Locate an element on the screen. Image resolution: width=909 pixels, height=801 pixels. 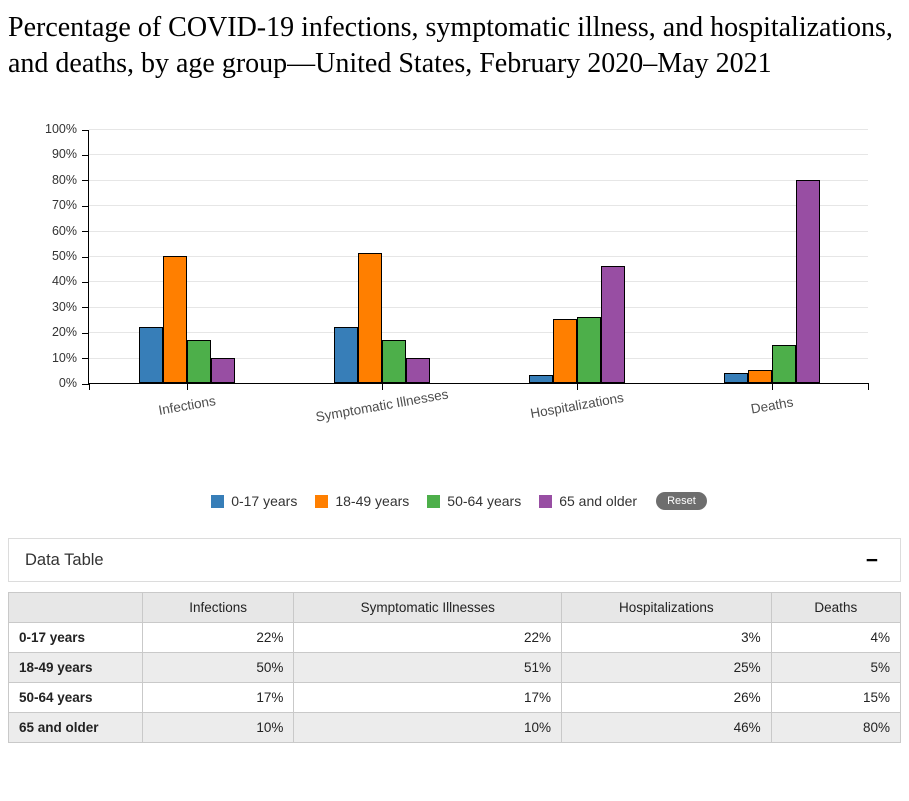
data-table-panel-header: Data Table − is located at coordinates (454, 560).